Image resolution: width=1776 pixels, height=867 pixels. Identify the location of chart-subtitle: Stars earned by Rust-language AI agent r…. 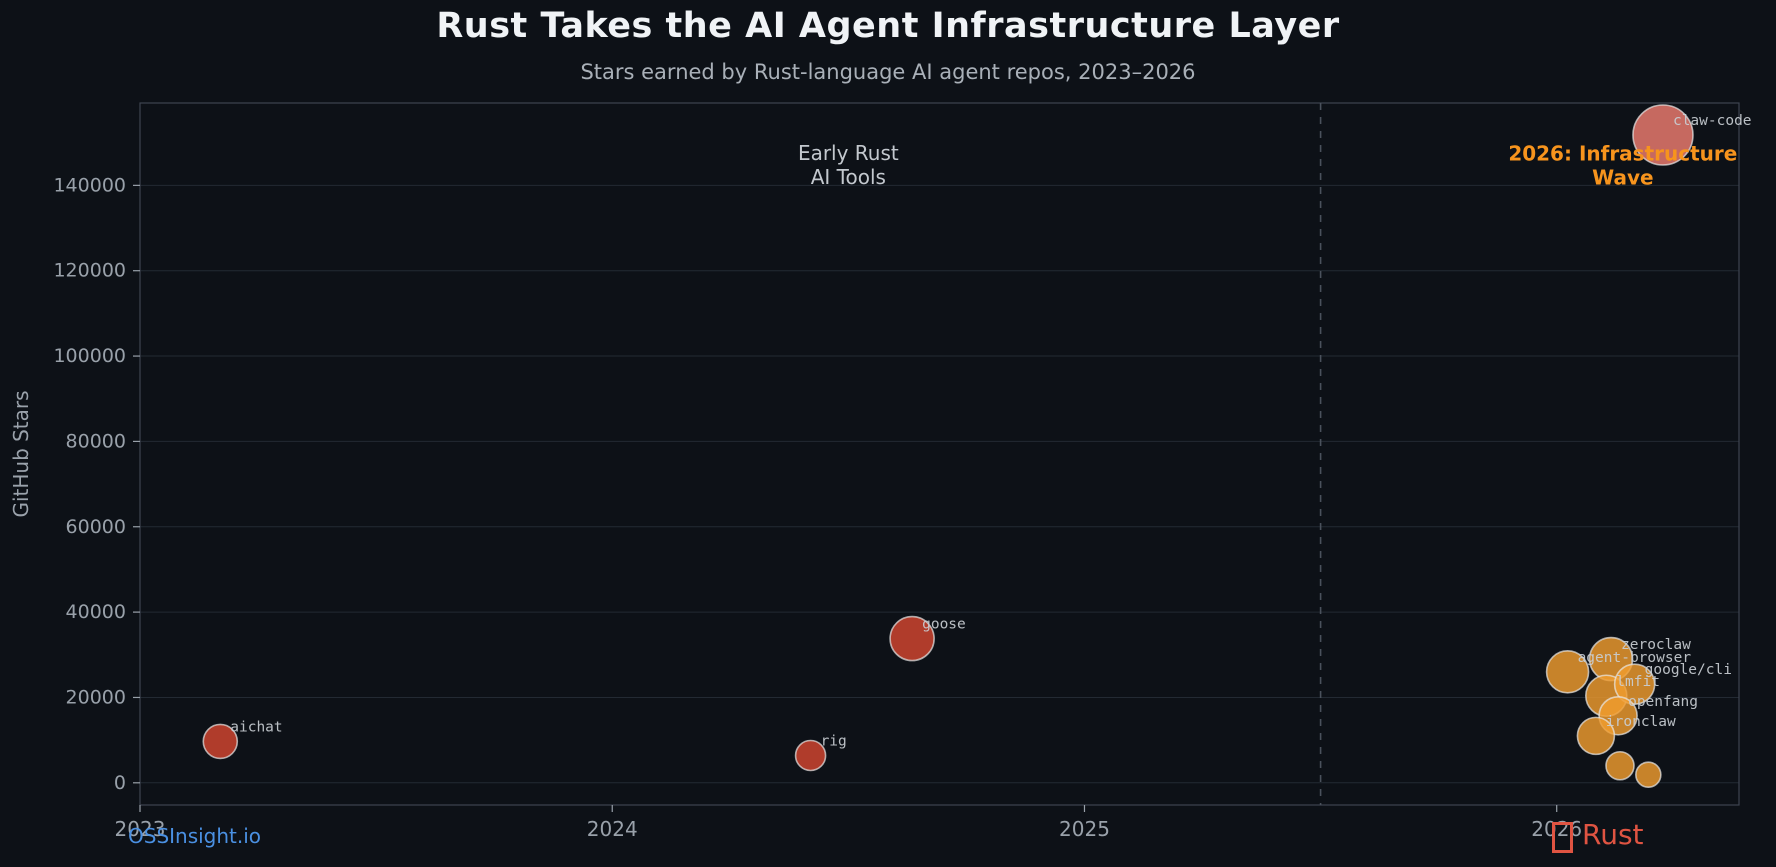
(888, 72).